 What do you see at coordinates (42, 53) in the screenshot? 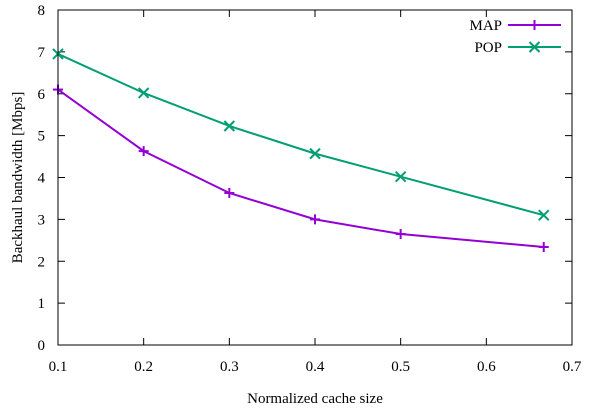
I see `y-tick-label: 7` at bounding box center [42, 53].